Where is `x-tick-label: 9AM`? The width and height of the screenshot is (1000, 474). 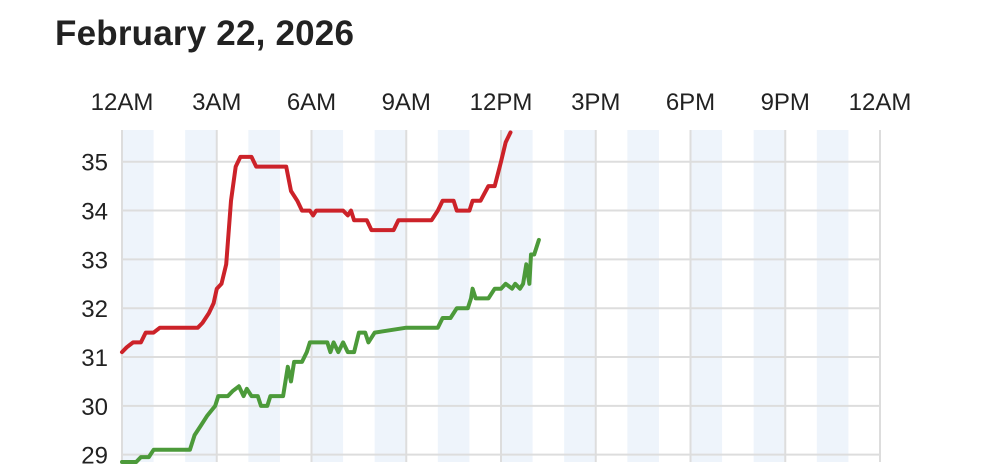
x-tick-label: 9AM is located at coordinates (406, 102).